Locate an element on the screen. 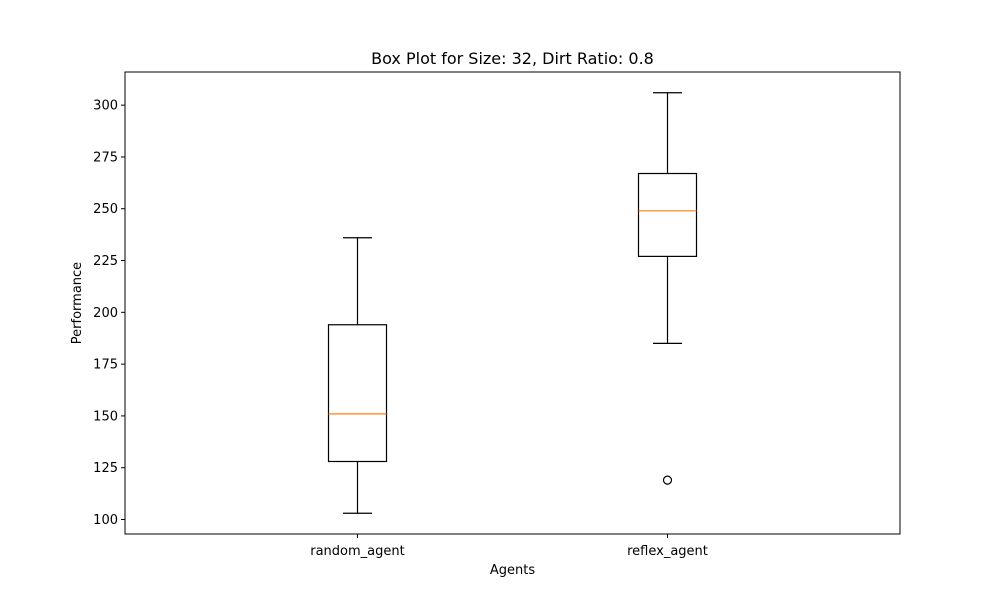  x-tick-label: reflex_agent is located at coordinates (667, 551).